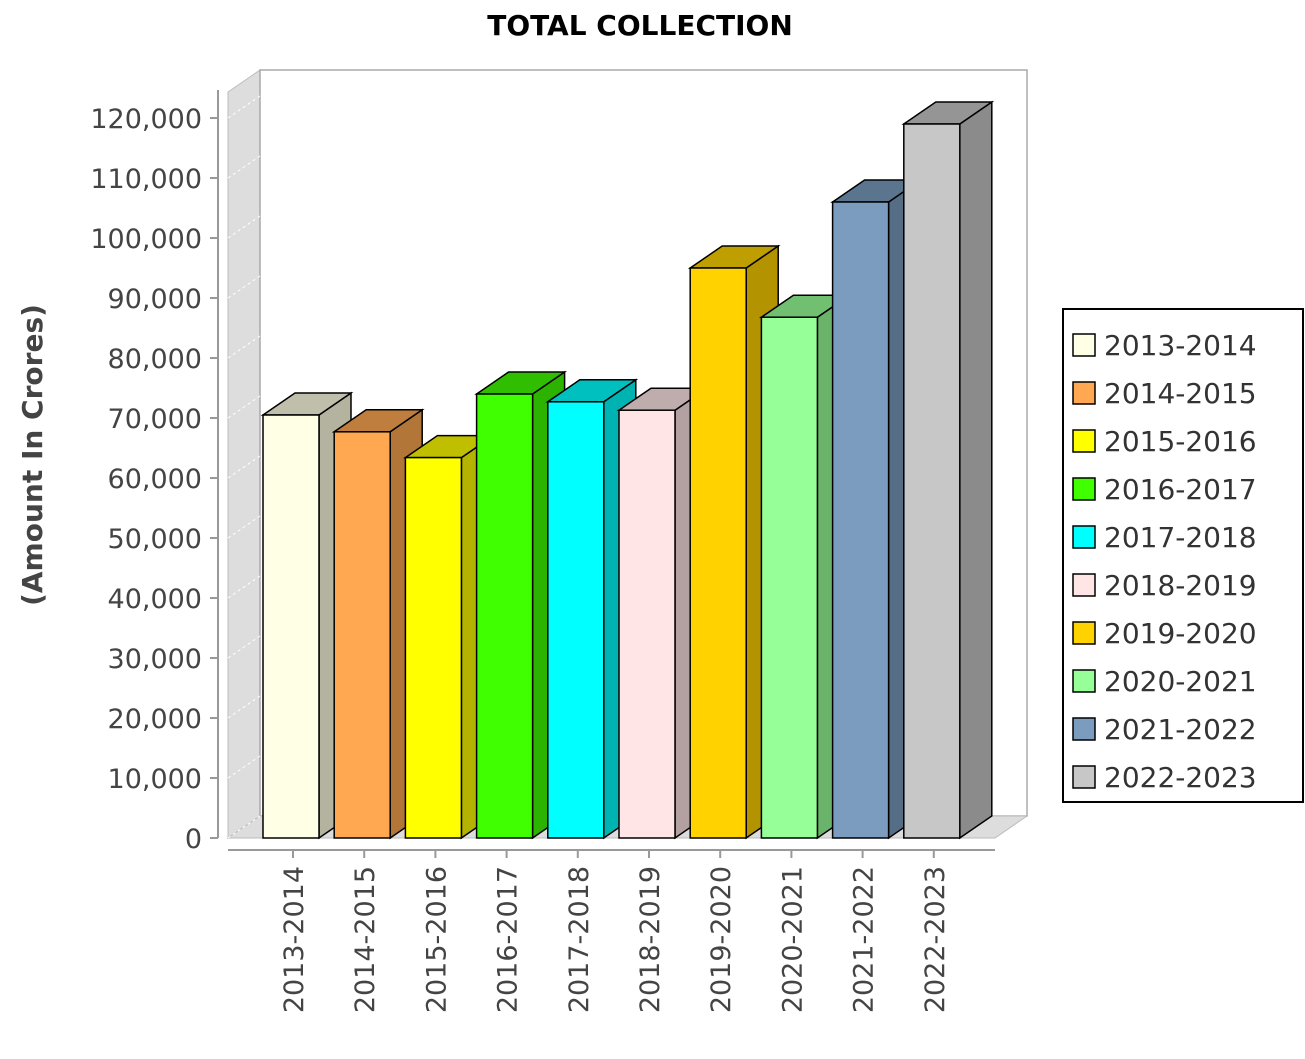  Describe the element at coordinates (1180, 585) in the screenshot. I see `legend-label: 2018-2019` at that location.